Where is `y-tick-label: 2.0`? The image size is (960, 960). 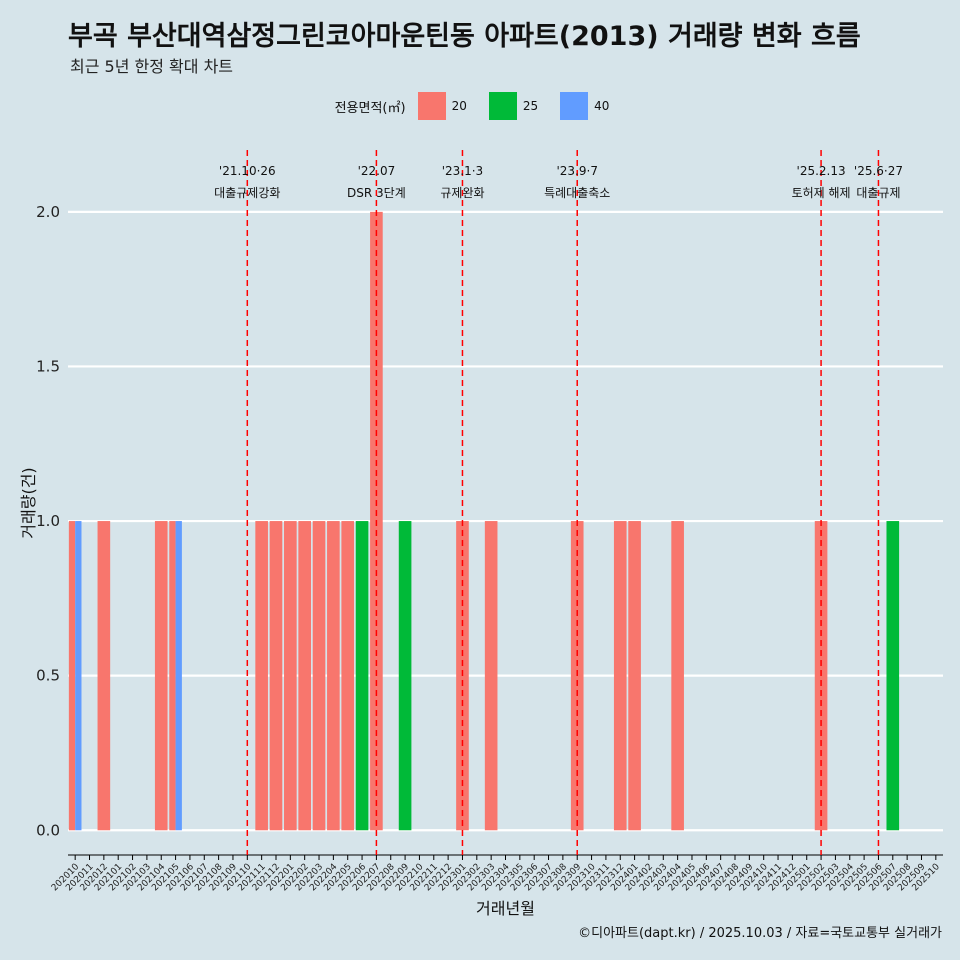
y-tick-label: 2.0 is located at coordinates (48, 212).